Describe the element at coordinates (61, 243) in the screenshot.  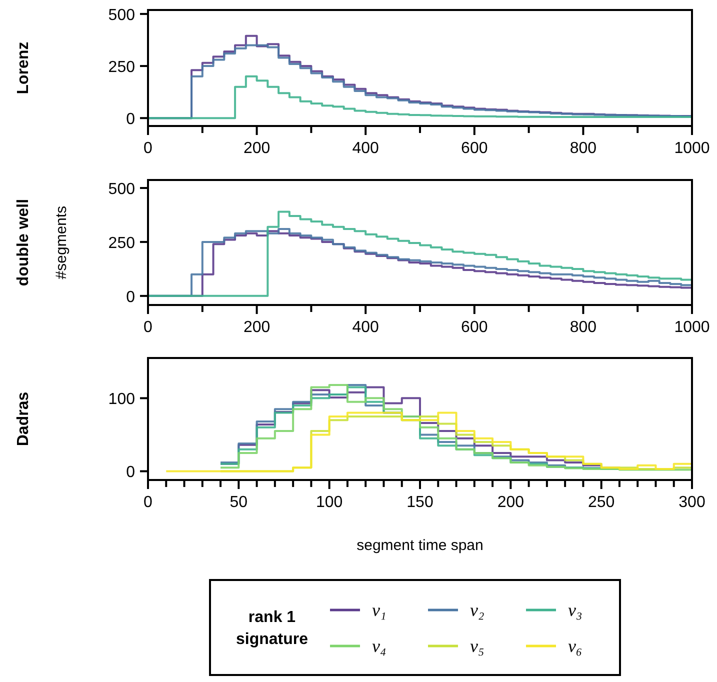
I see `y-axis-title: #segments` at that location.